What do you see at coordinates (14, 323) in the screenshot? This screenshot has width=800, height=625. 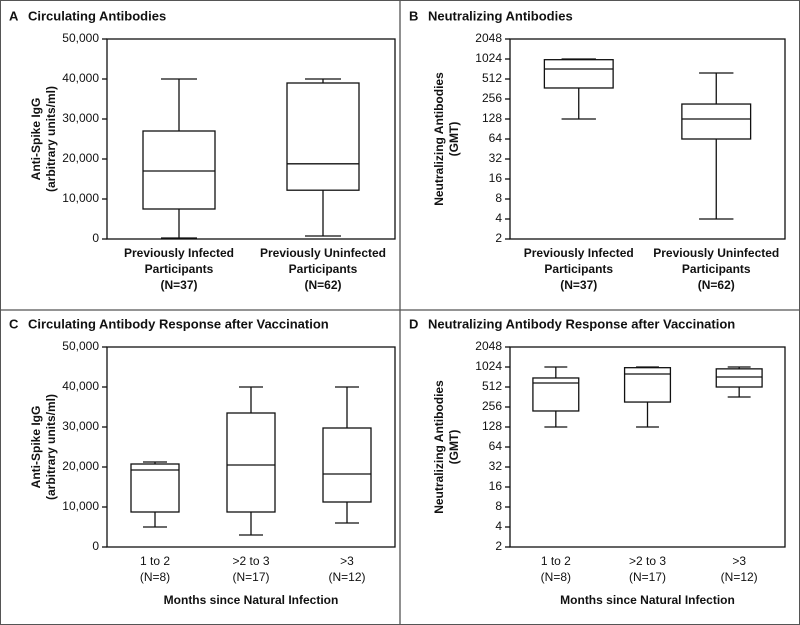 I see `panel-letter: C` at bounding box center [14, 323].